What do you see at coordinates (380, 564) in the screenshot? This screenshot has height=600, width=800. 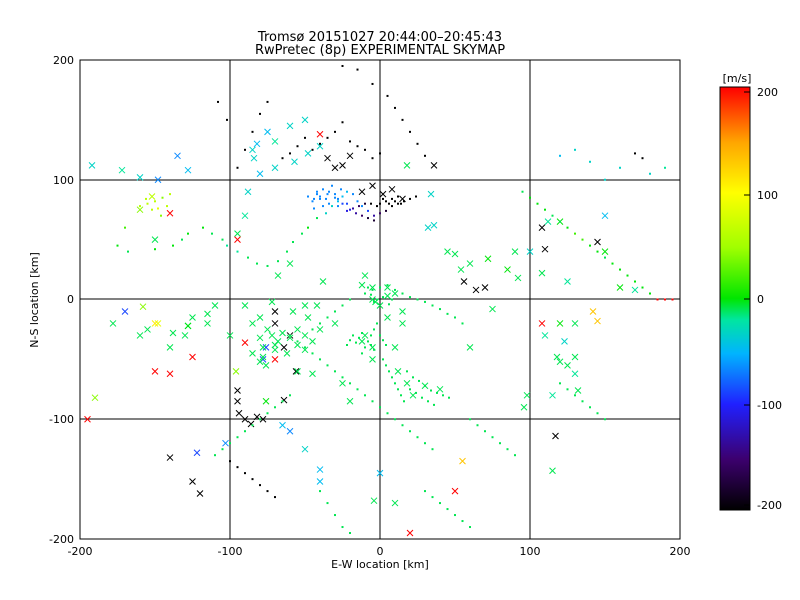 I see `x-axis-label: E-W location [km]` at bounding box center [380, 564].